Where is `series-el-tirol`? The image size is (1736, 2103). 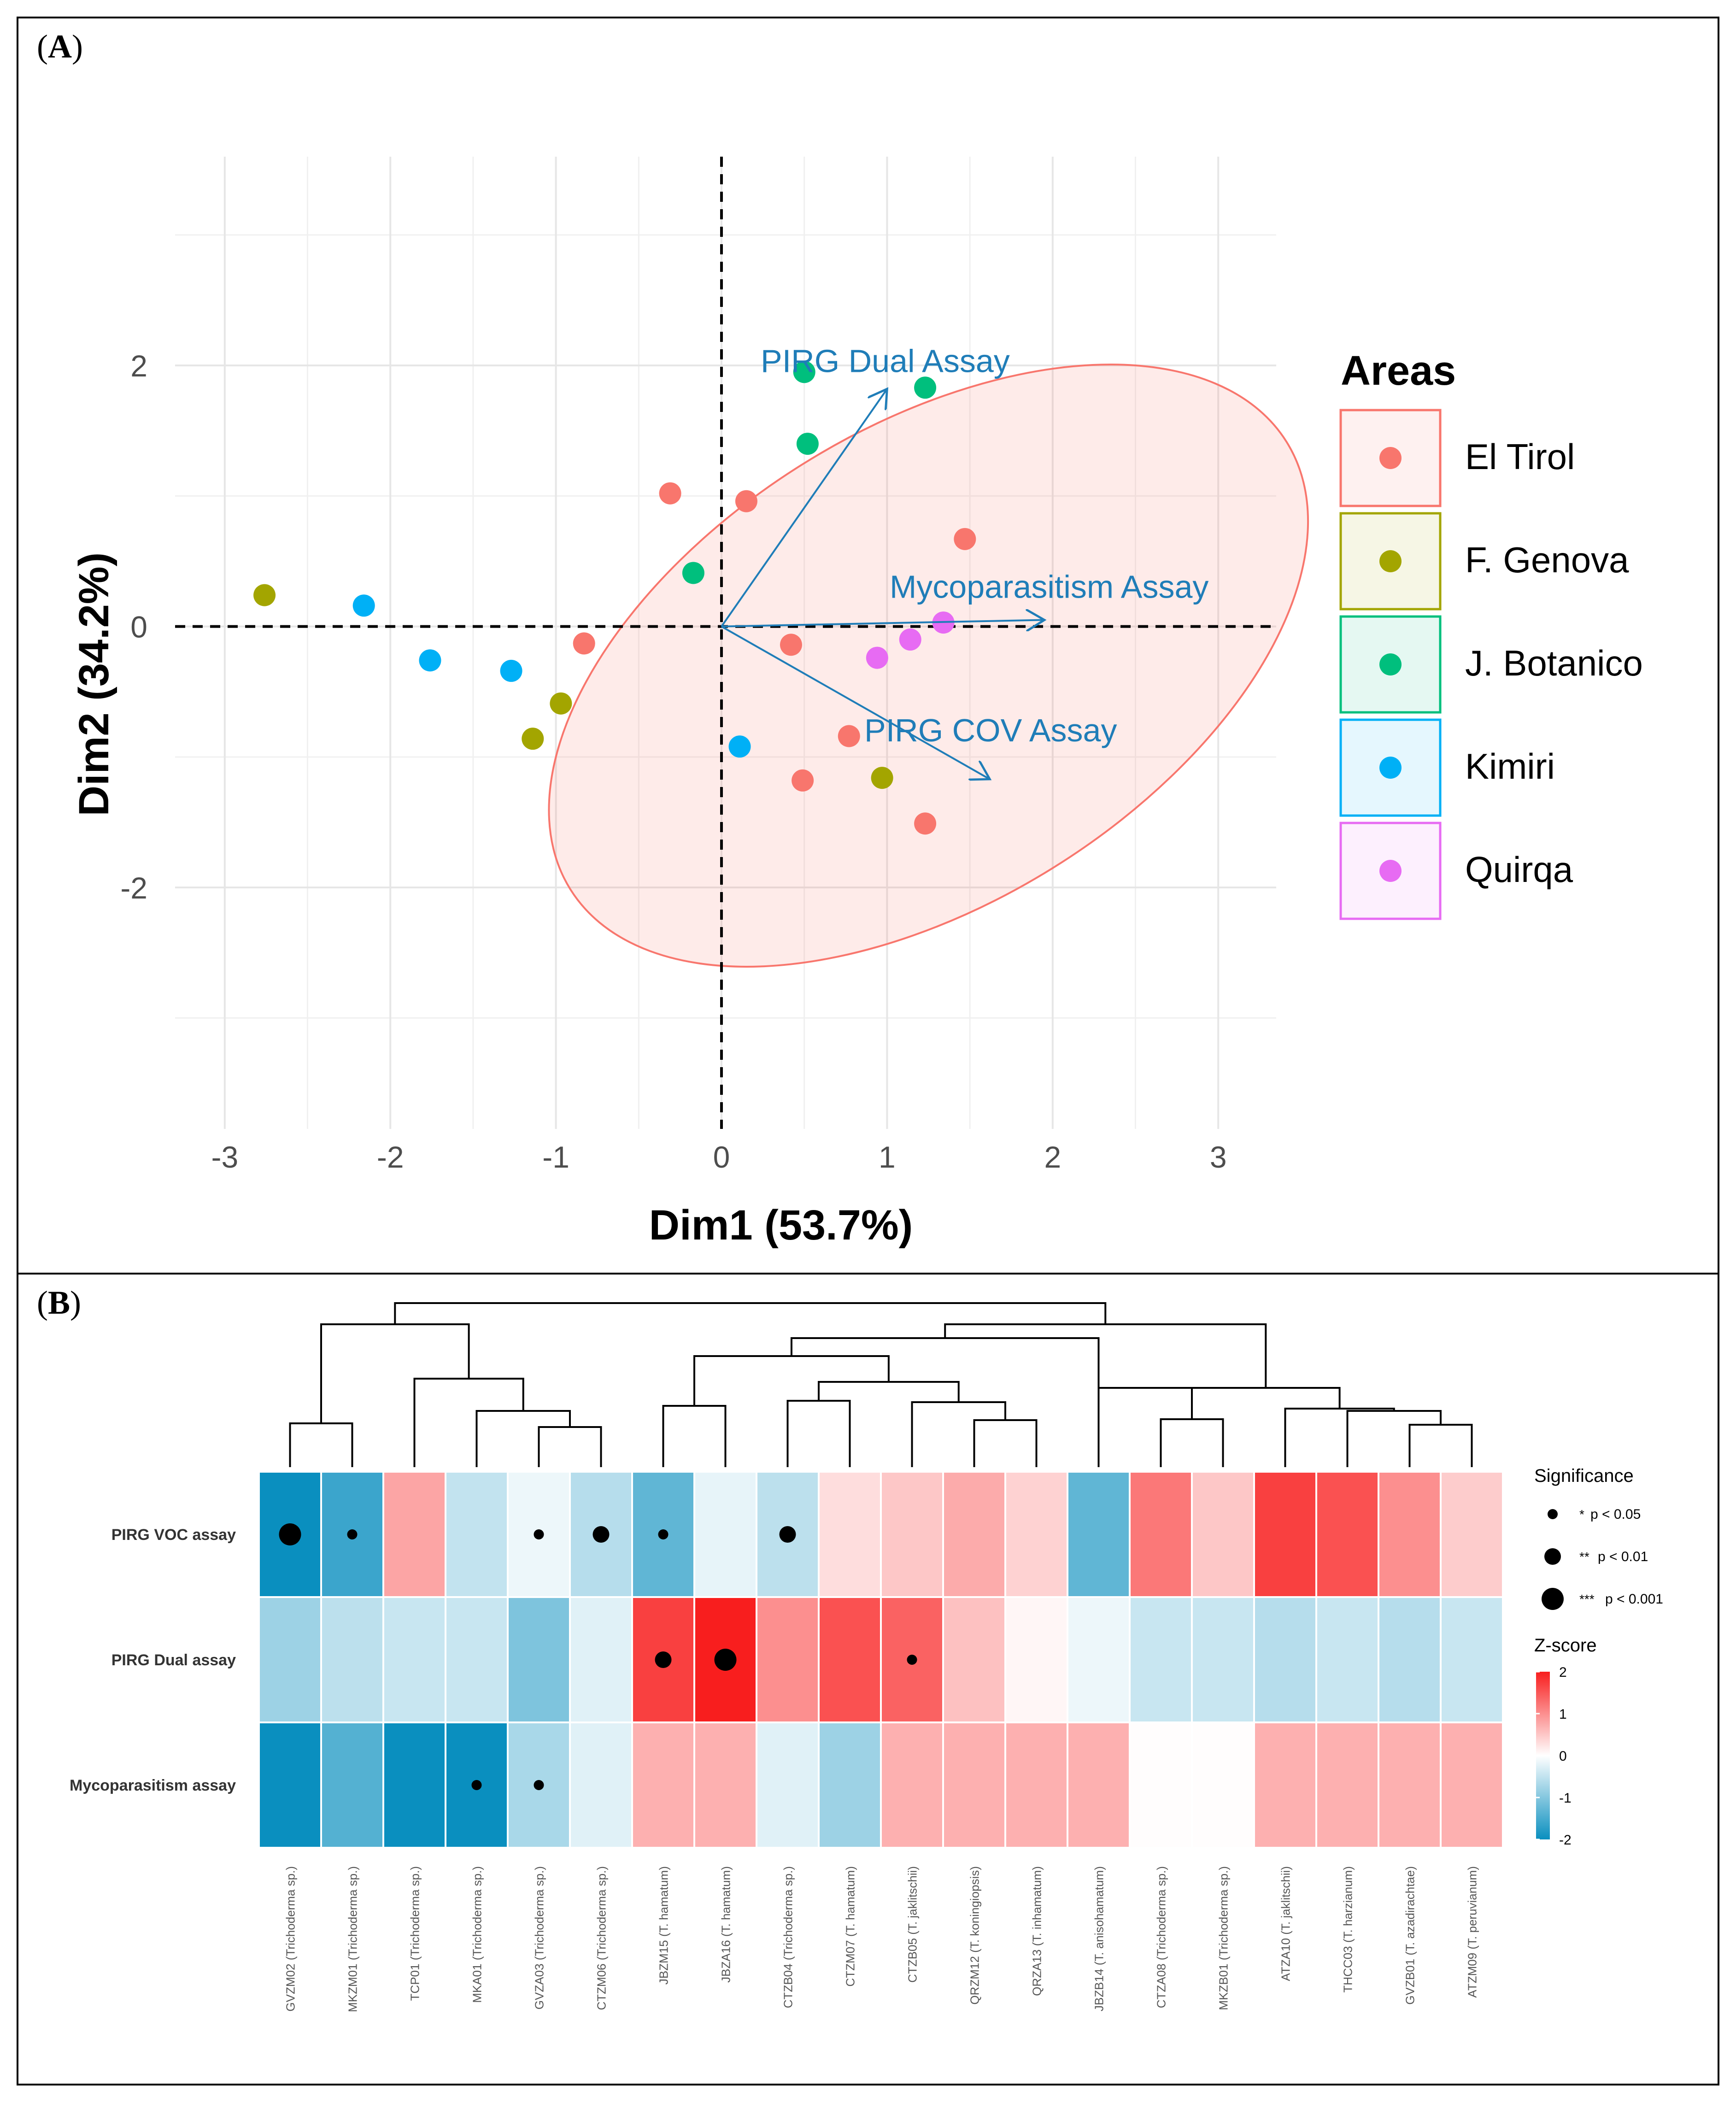 series-el-tirol is located at coordinates (774, 659).